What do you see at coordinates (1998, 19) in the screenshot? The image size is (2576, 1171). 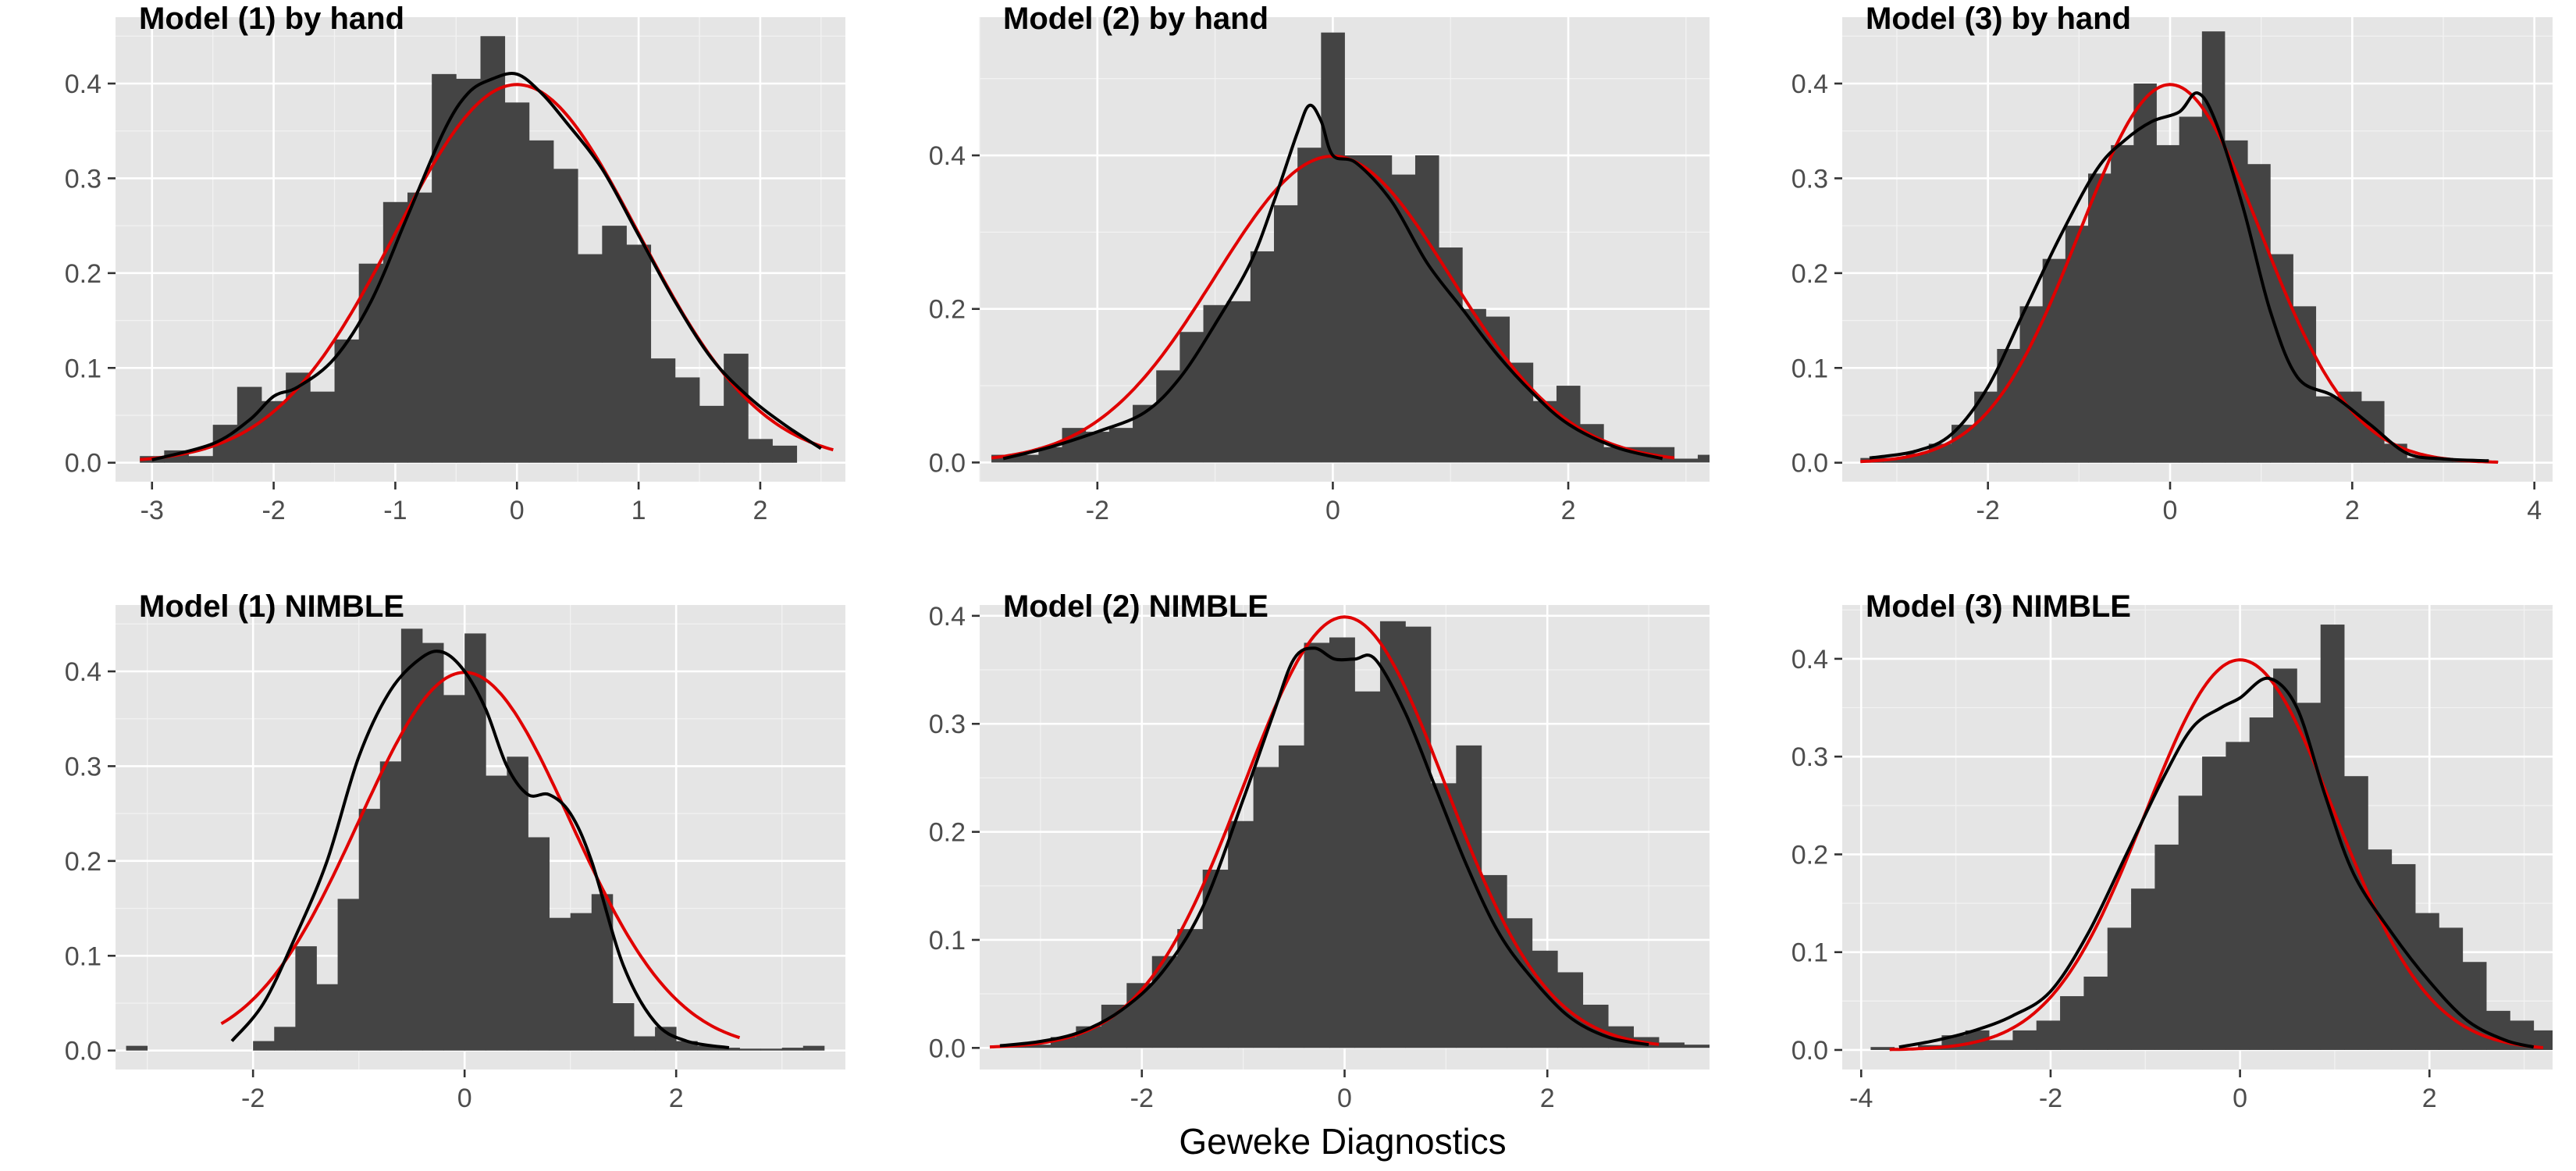 I see `panel-title: Model (3) by hand` at bounding box center [1998, 19].